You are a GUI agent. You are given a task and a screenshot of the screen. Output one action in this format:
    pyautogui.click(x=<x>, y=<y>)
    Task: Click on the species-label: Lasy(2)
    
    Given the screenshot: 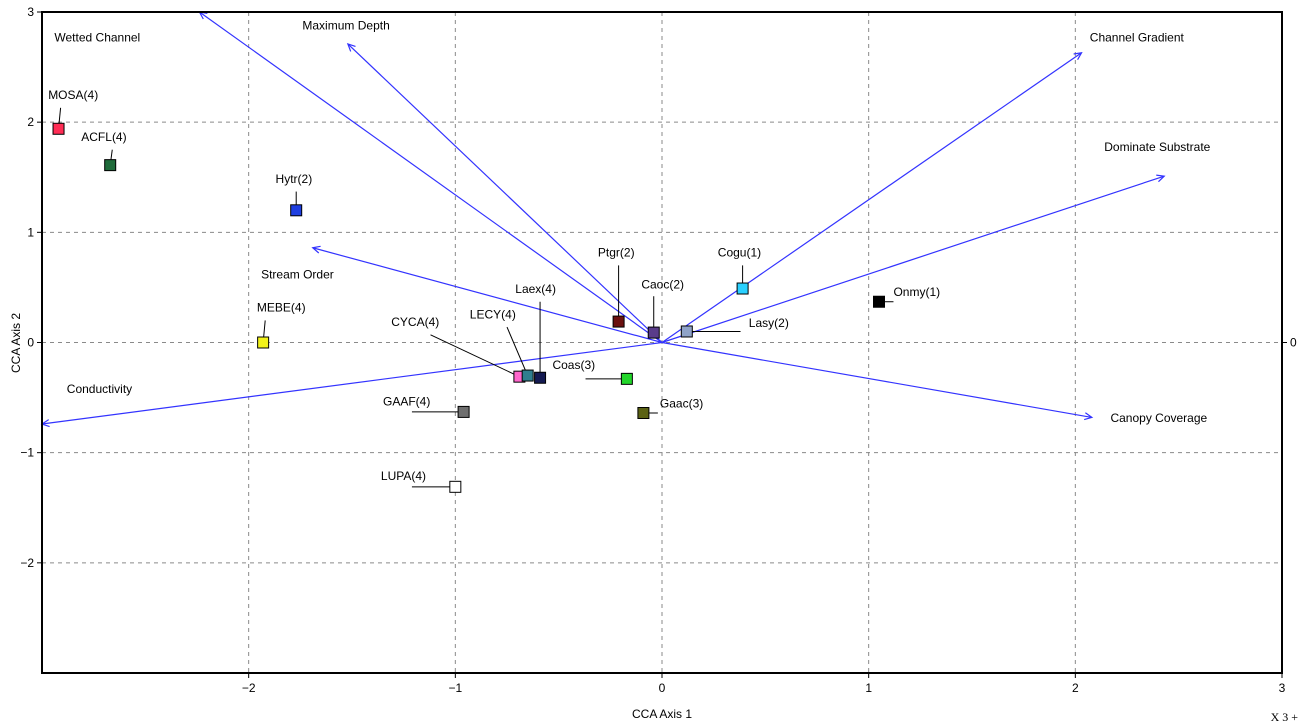 What is the action you would take?
    pyautogui.click(x=769, y=323)
    